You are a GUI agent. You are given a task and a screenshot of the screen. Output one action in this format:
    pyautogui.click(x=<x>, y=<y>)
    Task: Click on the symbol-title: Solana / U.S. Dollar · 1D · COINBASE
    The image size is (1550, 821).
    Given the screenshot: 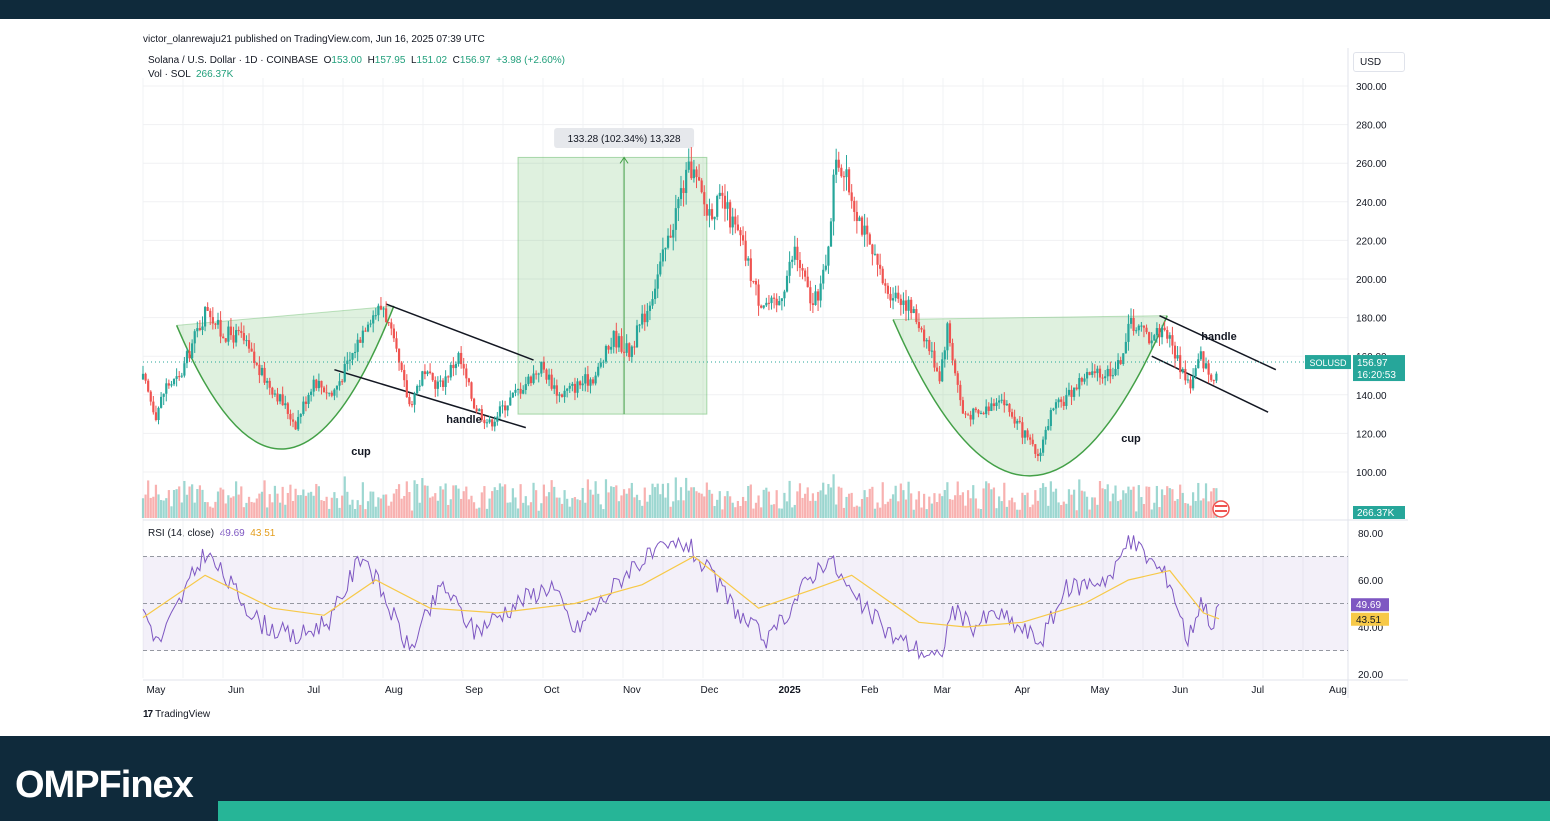 What is the action you would take?
    pyautogui.click(x=233, y=60)
    